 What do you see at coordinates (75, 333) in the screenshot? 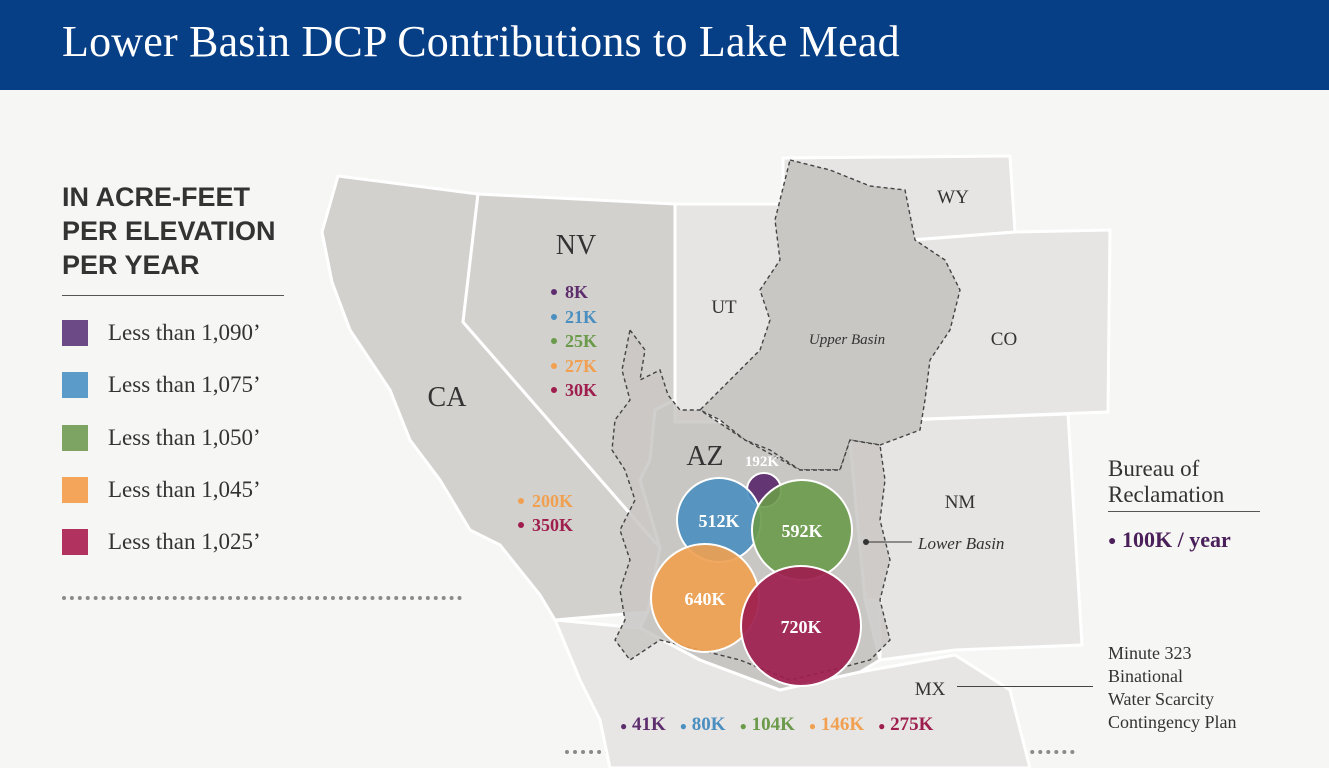
I see `legend-swatch-purple` at bounding box center [75, 333].